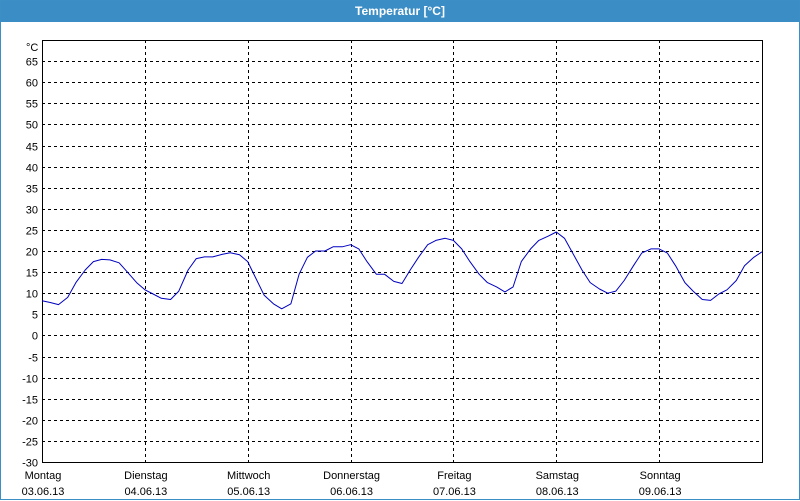 This screenshot has width=800, height=501. Describe the element at coordinates (32, 63) in the screenshot. I see `y-tick-label: 65` at that location.